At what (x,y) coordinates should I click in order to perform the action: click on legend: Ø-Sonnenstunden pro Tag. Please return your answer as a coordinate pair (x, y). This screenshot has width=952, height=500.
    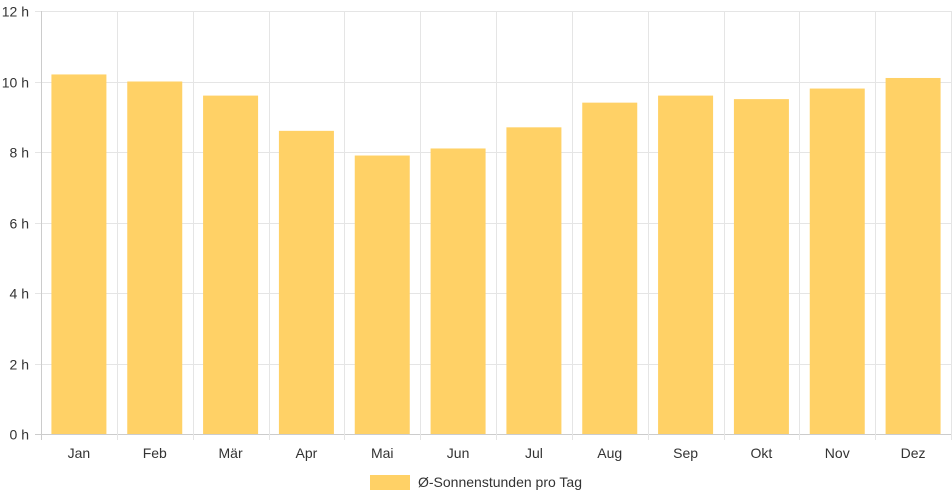
    Looking at the image, I should click on (476, 482).